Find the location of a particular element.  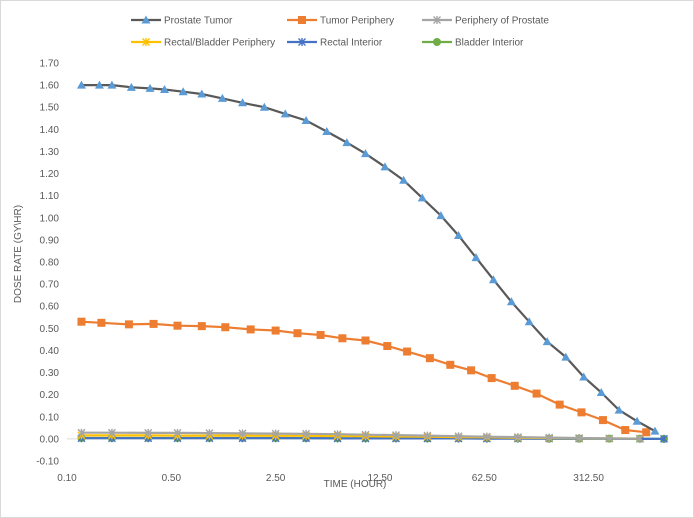

y-tick-label: 0.80 is located at coordinates (50, 263).